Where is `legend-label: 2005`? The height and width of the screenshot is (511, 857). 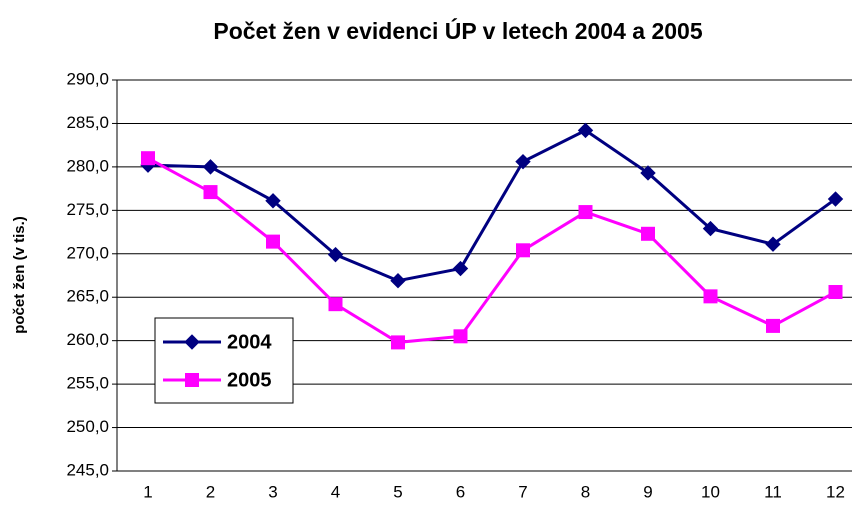
legend-label: 2005 is located at coordinates (249, 380).